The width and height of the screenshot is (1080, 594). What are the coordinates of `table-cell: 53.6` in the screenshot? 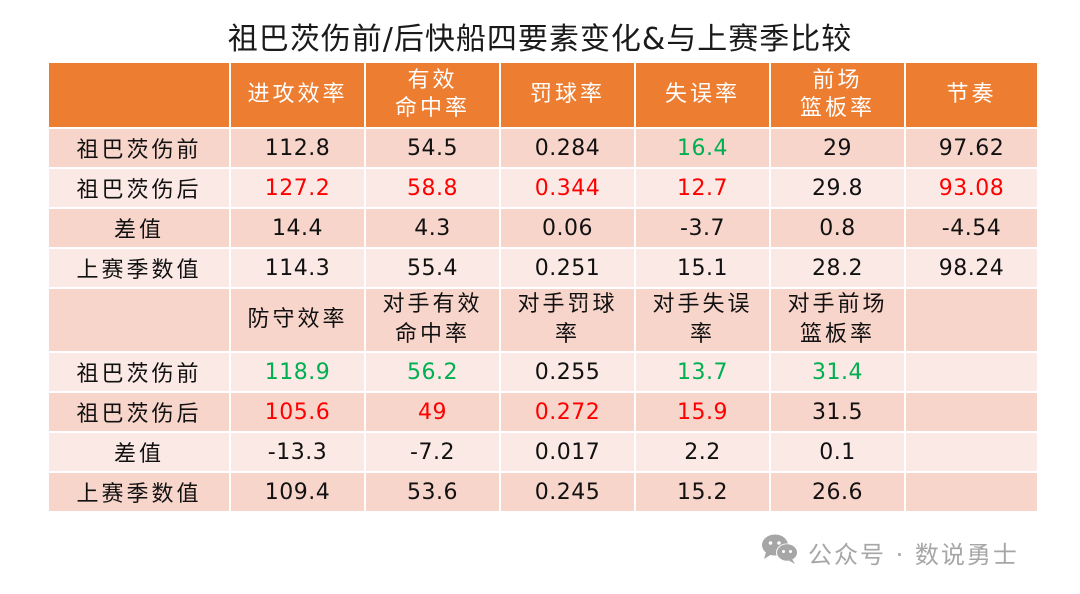 It's located at (432, 492).